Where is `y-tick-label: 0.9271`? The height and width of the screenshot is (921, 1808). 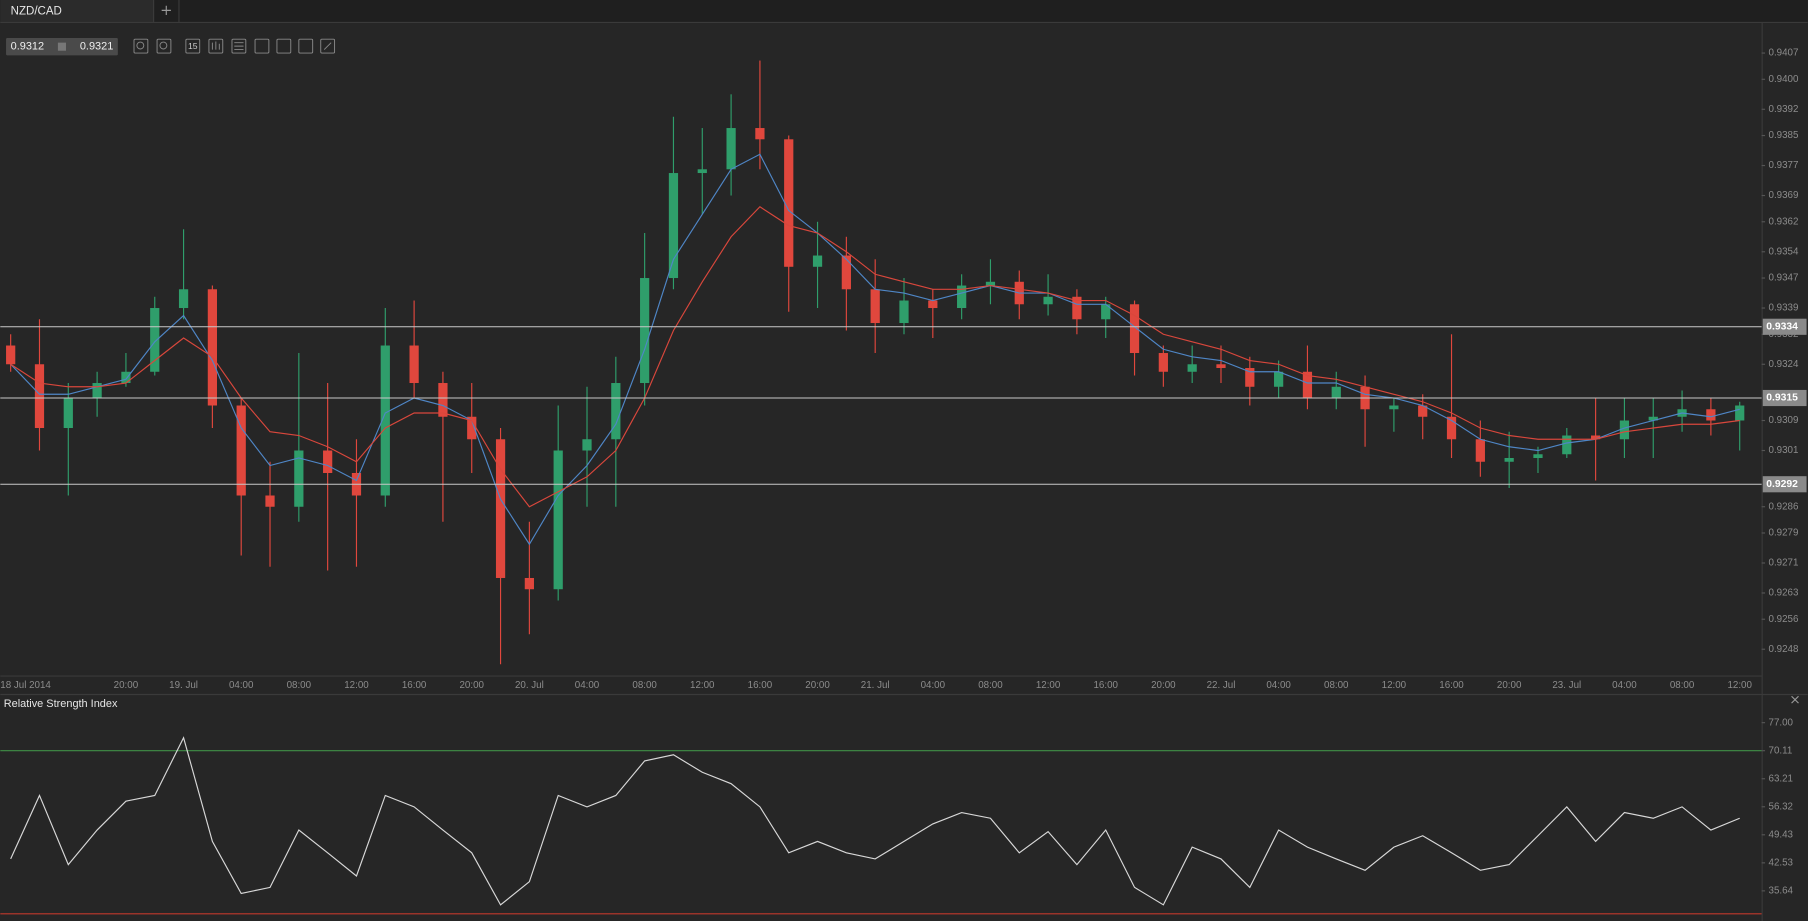 y-tick-label: 0.9271 is located at coordinates (1784, 563).